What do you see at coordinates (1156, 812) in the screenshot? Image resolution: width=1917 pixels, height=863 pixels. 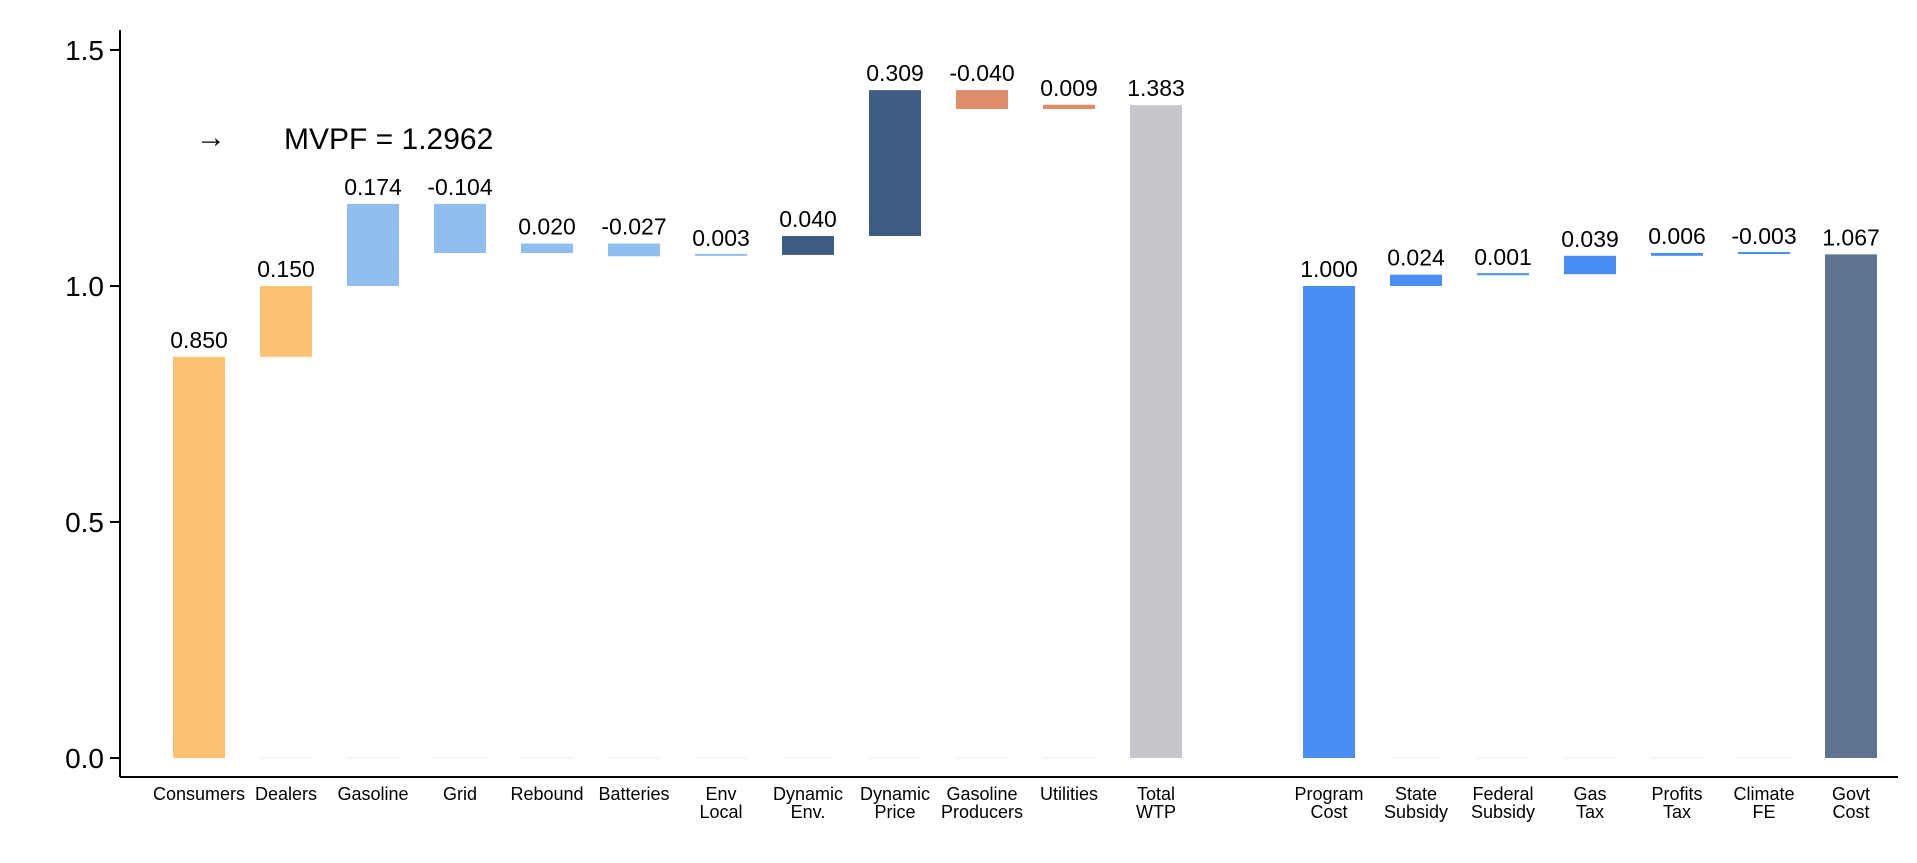 I see `x-tick-label: WTP` at bounding box center [1156, 812].